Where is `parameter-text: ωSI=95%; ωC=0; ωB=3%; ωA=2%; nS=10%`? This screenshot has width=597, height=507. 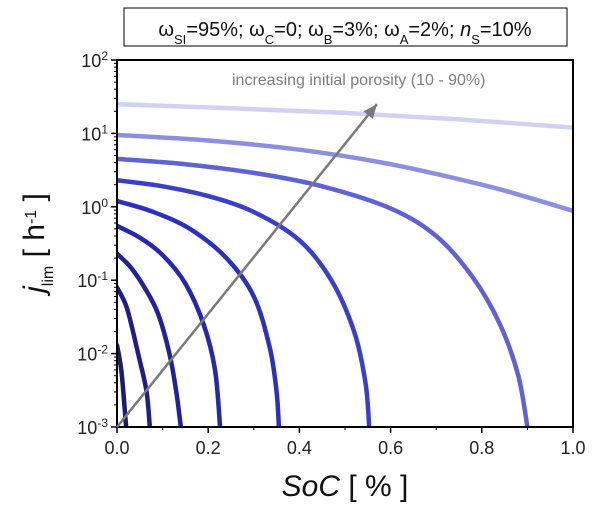 parameter-text: ωSI=95%; ωC=0; ωB=3%; ωA=2%; nS=10% is located at coordinates (344, 33).